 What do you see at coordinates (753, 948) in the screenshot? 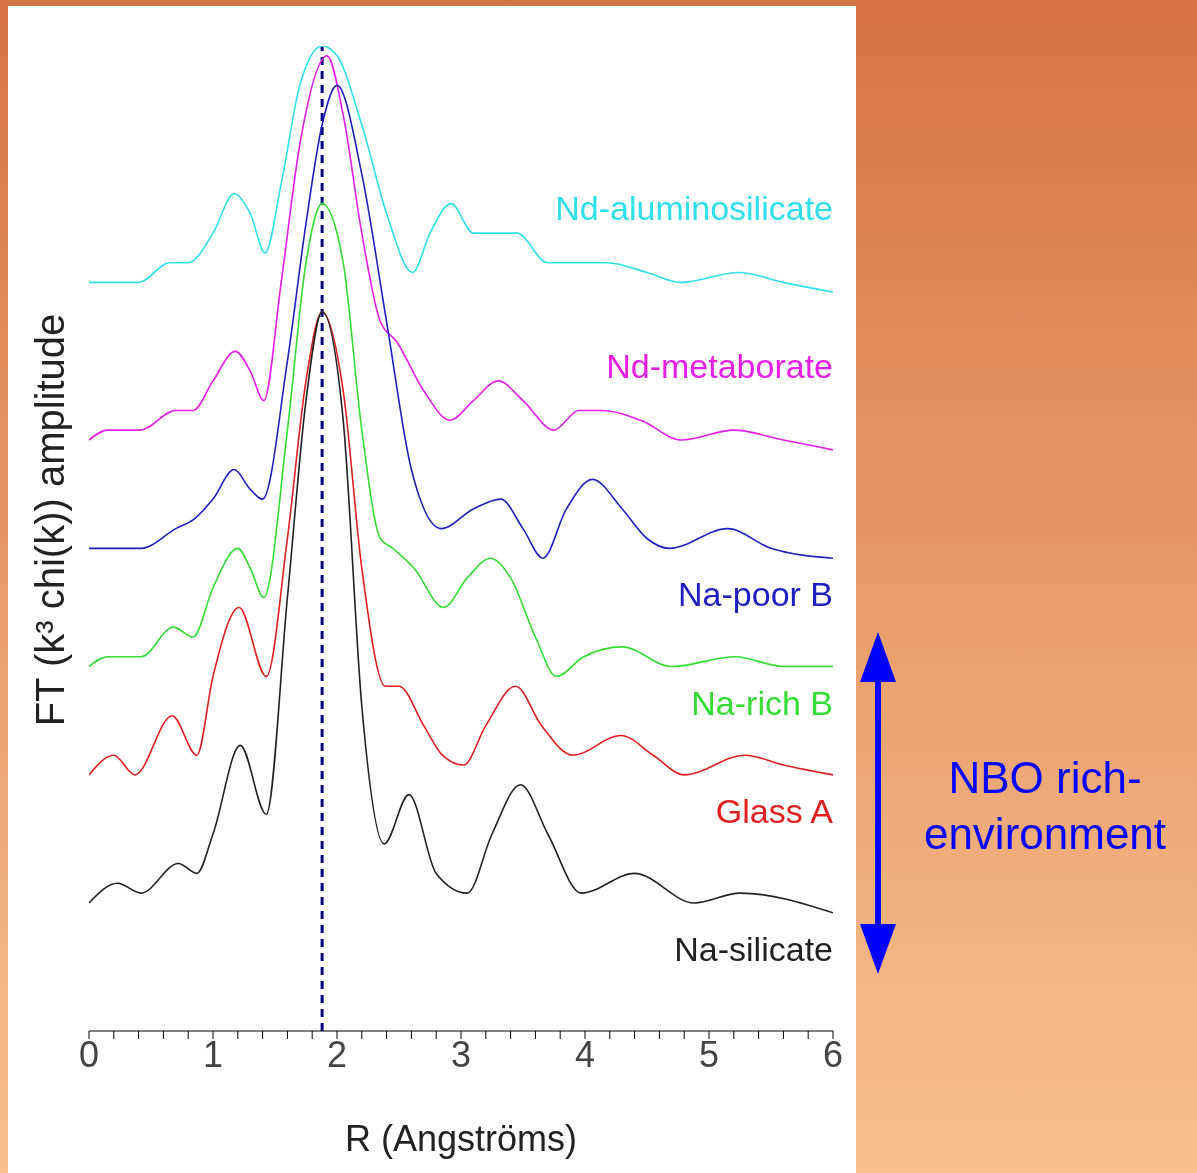
I see `series-label: Na-silicate` at bounding box center [753, 948].